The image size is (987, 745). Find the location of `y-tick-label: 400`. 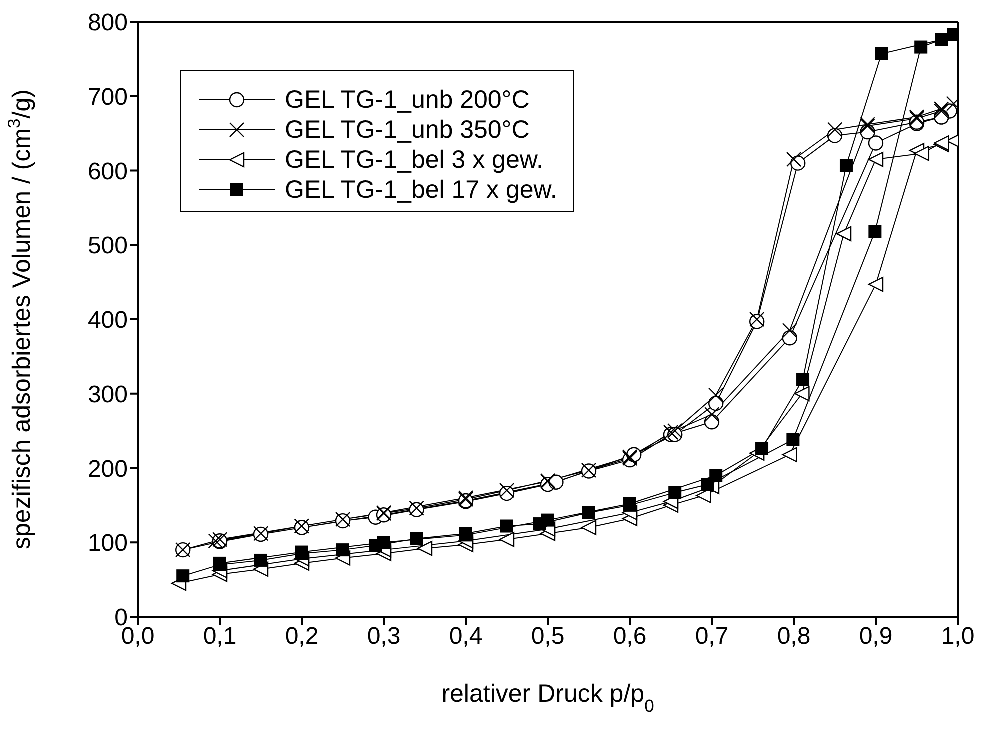

y-tick-label: 400 is located at coordinates (108, 320).